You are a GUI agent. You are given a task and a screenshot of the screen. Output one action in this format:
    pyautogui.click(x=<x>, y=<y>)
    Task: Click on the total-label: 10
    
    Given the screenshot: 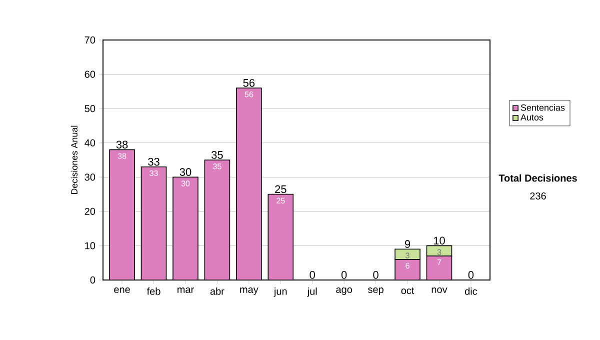 What is the action you would take?
    pyautogui.click(x=439, y=240)
    